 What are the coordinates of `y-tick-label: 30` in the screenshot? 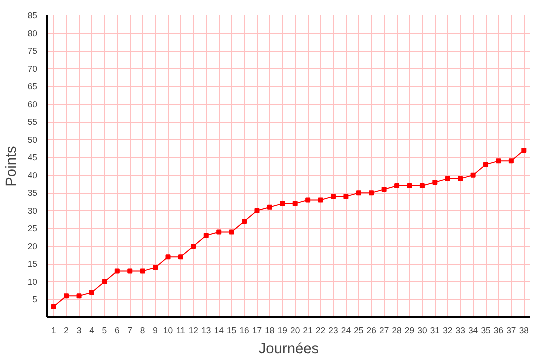 It's located at (33, 211).